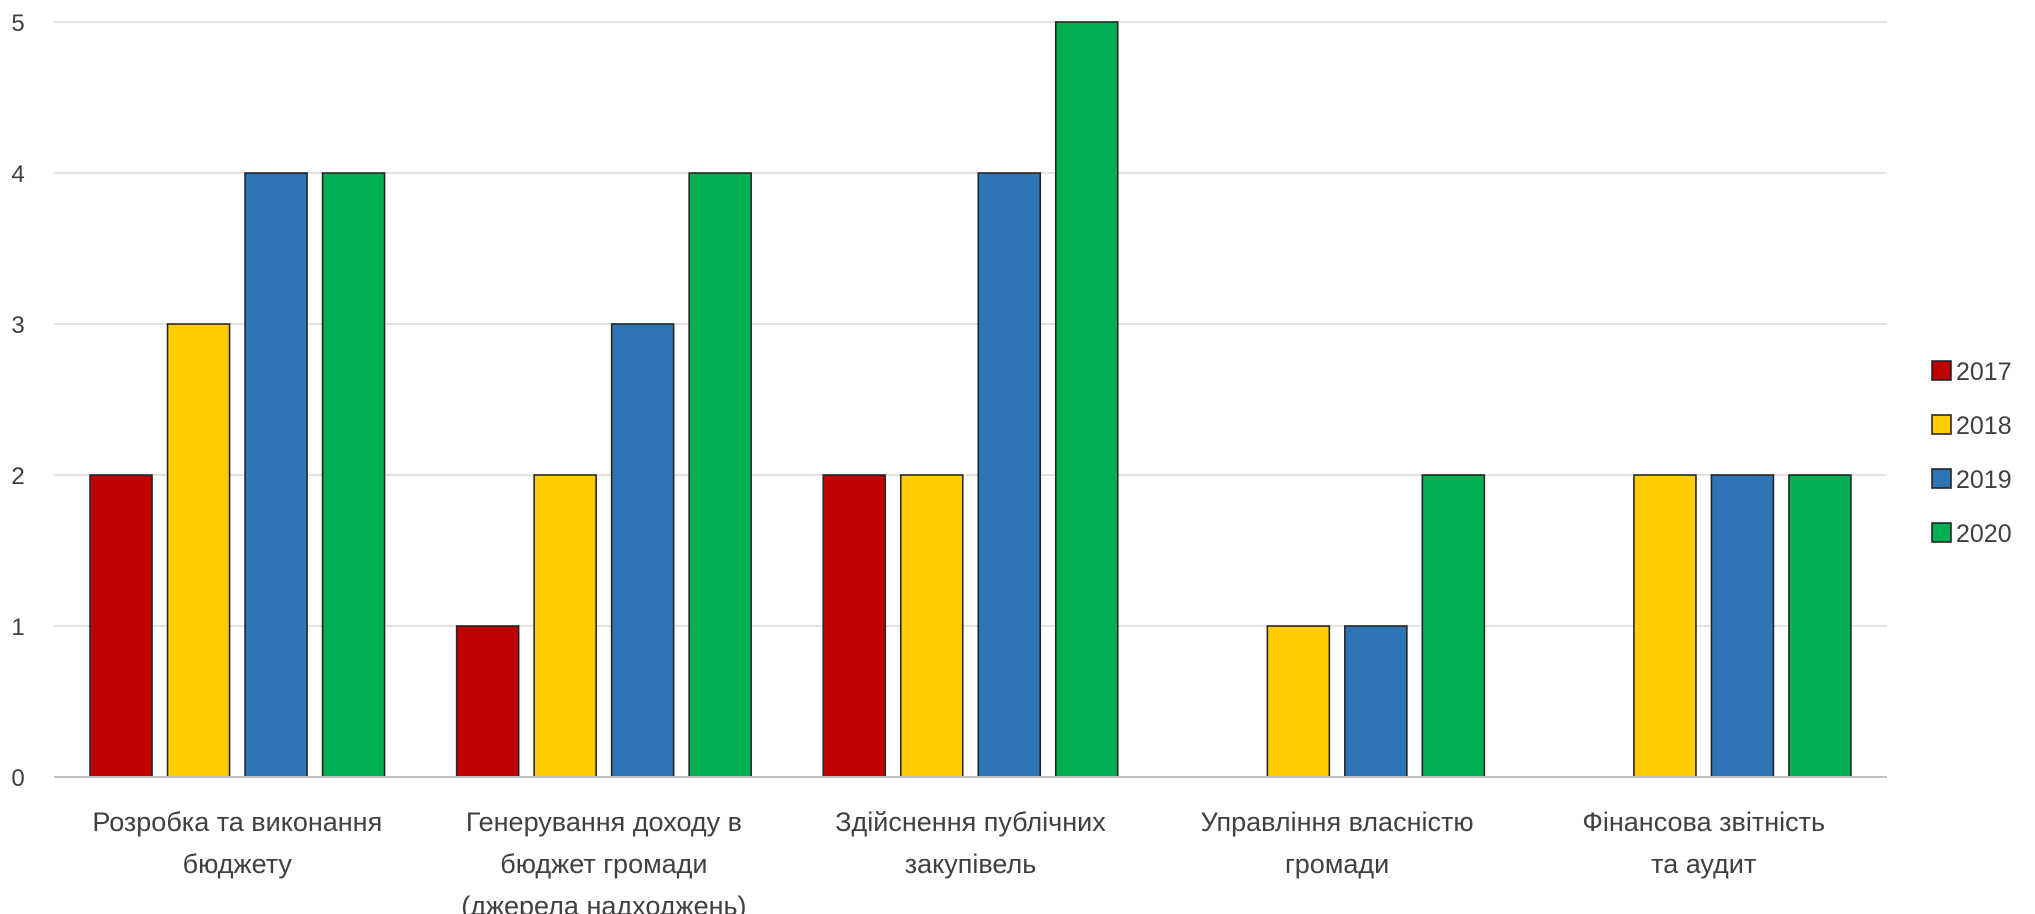 Image resolution: width=2035 pixels, height=914 pixels. Describe the element at coordinates (971, 864) in the screenshot. I see `category-label-line: закупівель` at that location.